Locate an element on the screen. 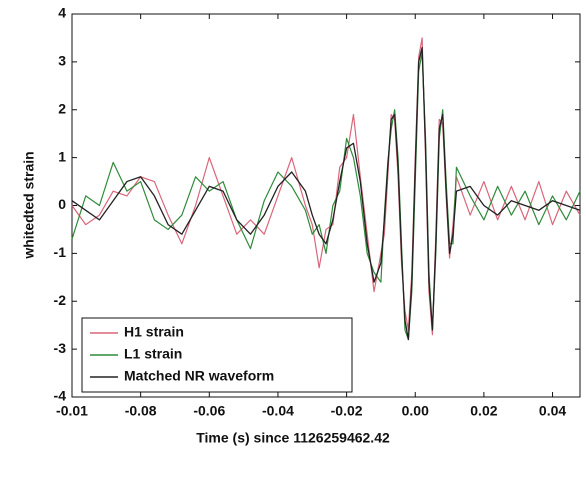 The image size is (586, 480). y-axis-label: whitedted strain is located at coordinates (29, 205).